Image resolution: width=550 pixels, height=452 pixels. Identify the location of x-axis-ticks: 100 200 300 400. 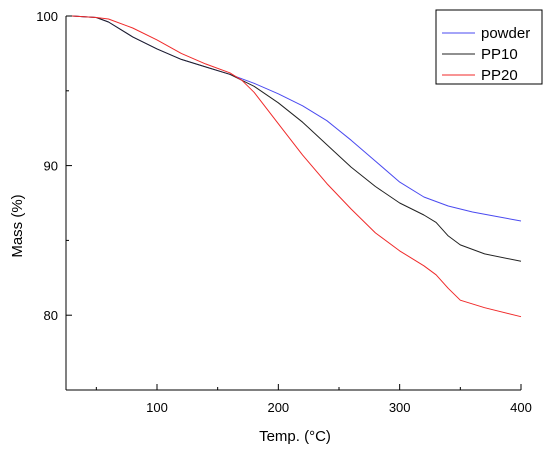
(313, 399).